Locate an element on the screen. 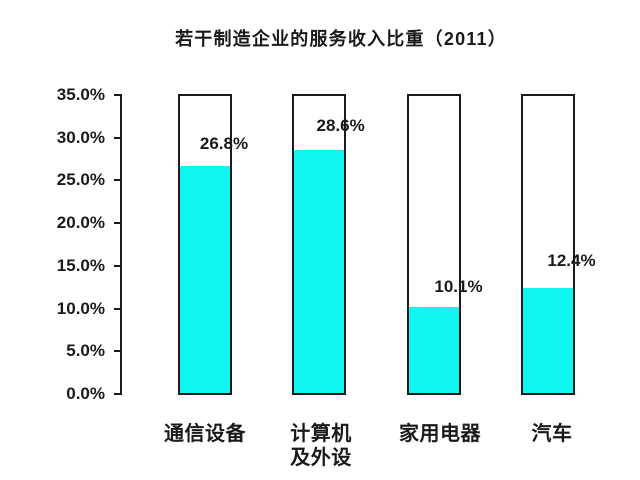  bar-value-label: 10.1% is located at coordinates (458, 287).